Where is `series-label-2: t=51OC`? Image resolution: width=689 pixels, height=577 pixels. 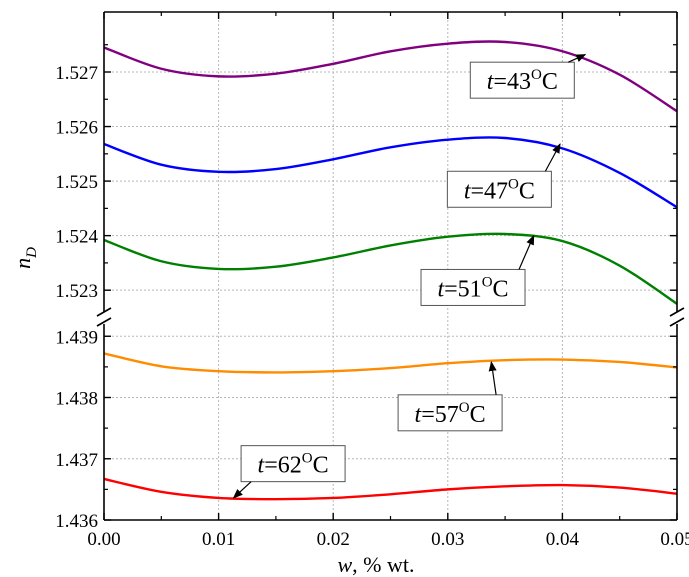 series-label-2: t=51OC is located at coordinates (477, 270).